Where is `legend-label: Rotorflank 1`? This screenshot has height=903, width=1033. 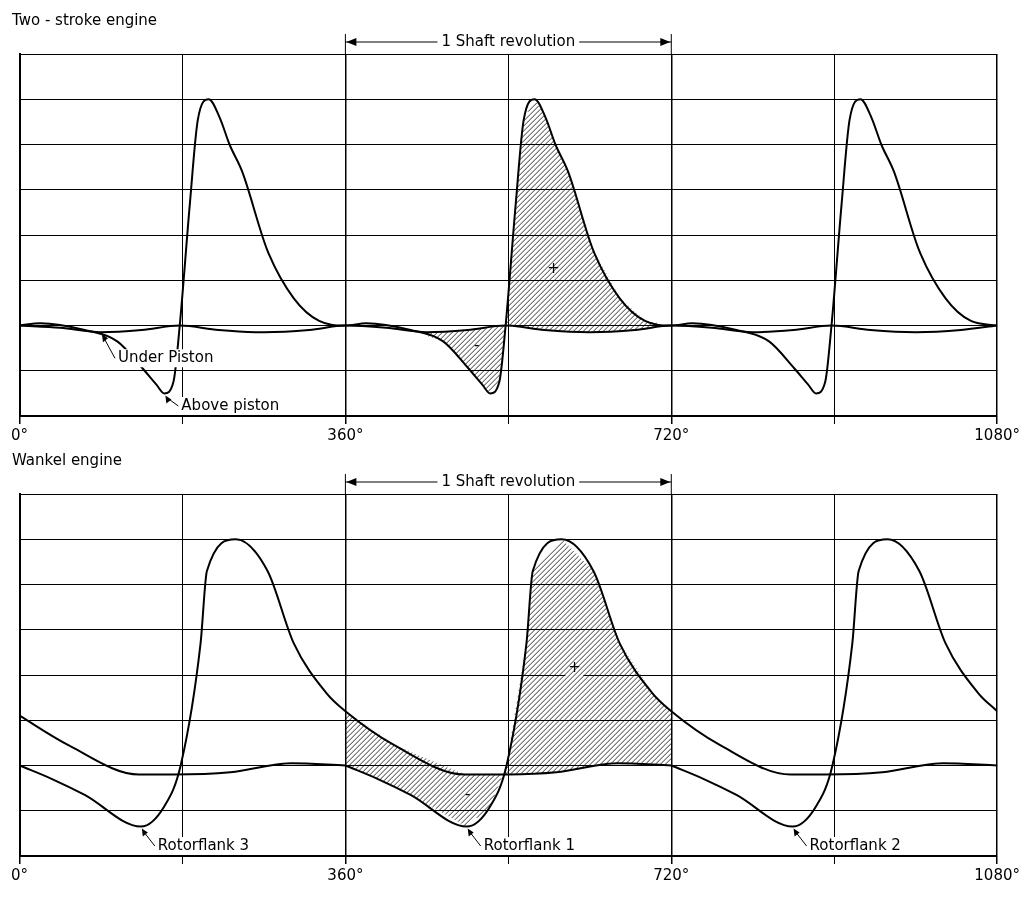
legend-label: Rotorflank 1 is located at coordinates (529, 844).